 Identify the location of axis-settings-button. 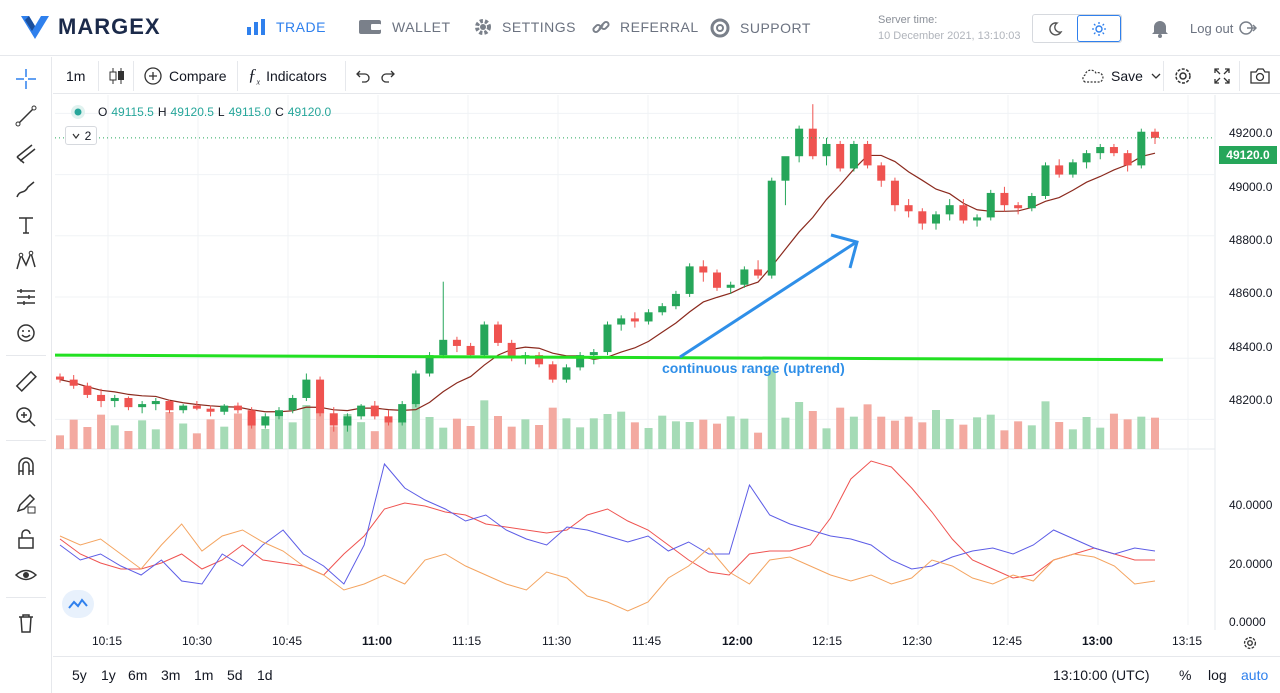
(1250, 645).